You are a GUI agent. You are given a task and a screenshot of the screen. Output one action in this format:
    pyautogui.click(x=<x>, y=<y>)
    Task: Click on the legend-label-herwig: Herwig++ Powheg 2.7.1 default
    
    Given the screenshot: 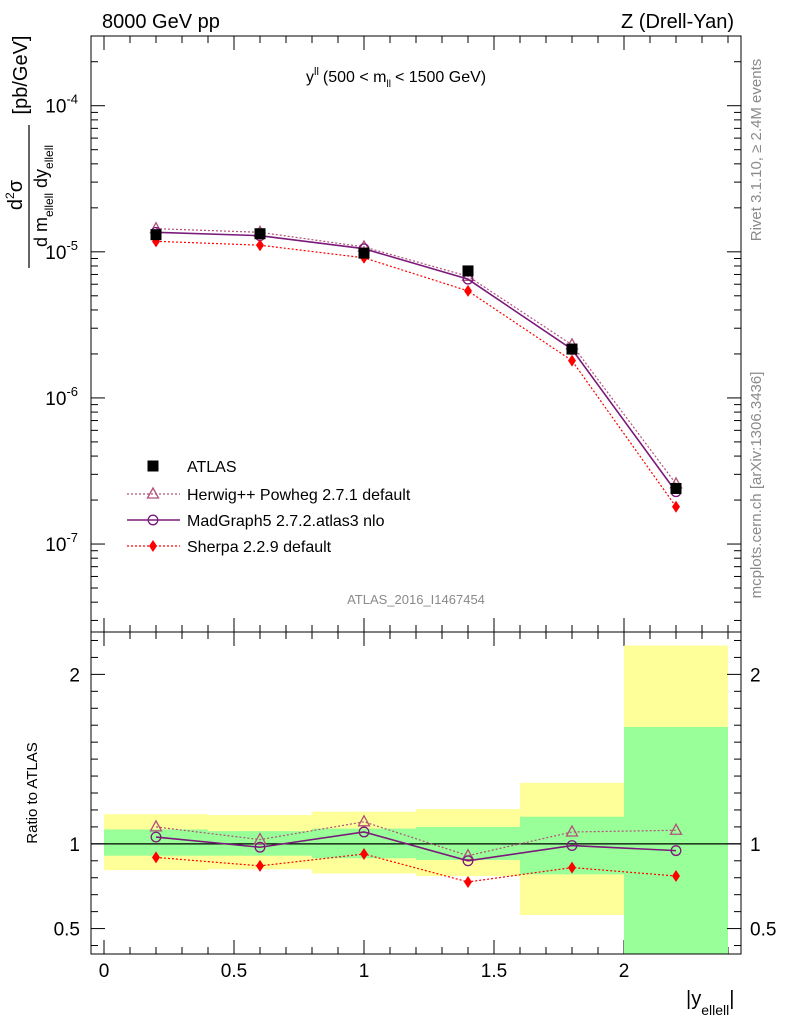 What is the action you would take?
    pyautogui.click(x=299, y=495)
    